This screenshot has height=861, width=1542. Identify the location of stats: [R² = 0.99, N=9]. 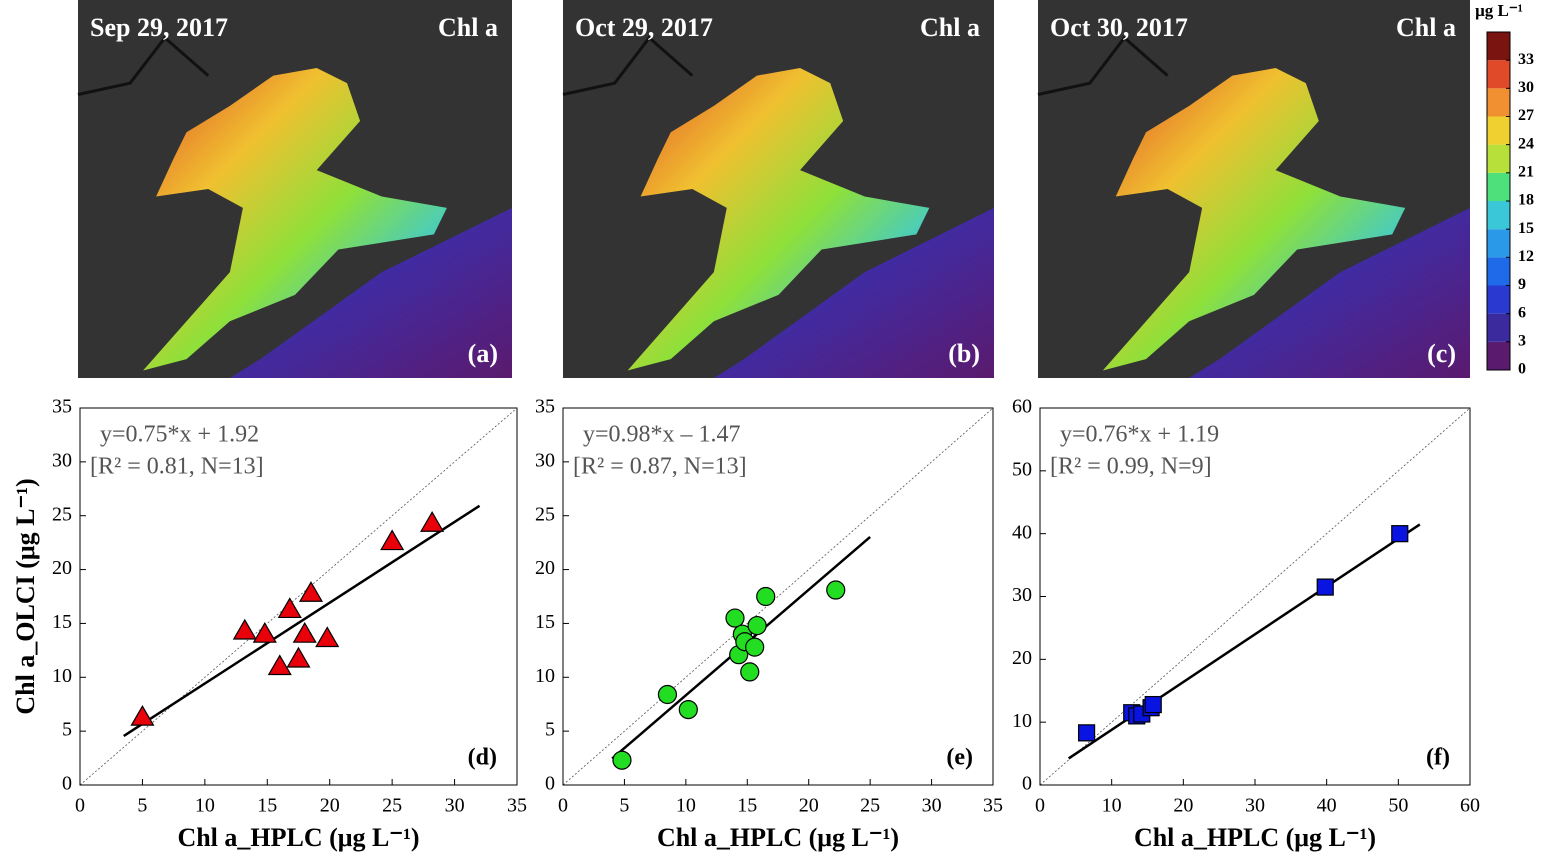
(1131, 467).